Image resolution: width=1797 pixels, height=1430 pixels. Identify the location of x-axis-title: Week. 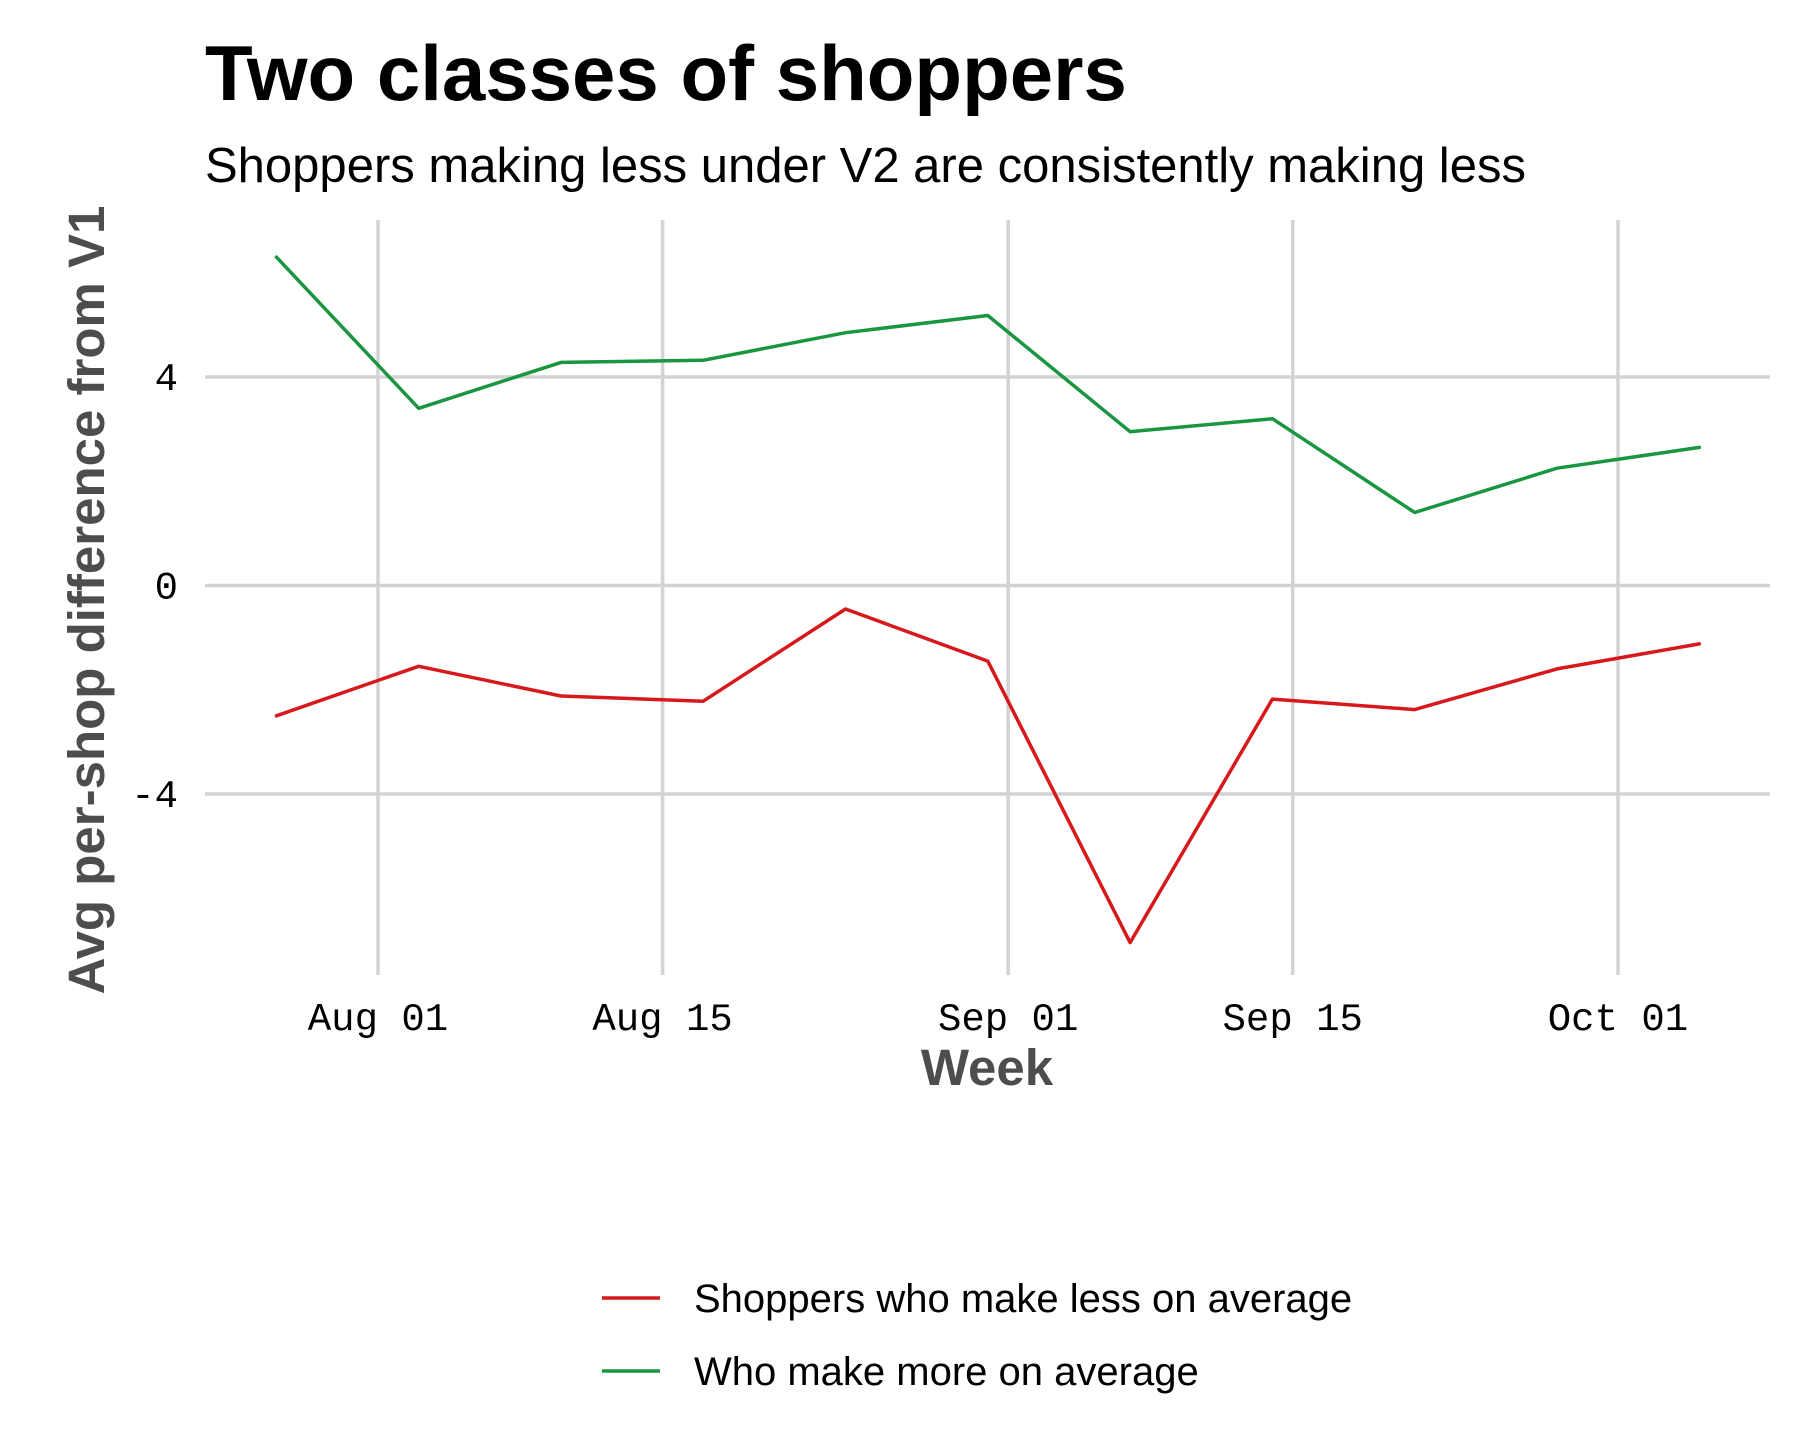
(987, 1067).